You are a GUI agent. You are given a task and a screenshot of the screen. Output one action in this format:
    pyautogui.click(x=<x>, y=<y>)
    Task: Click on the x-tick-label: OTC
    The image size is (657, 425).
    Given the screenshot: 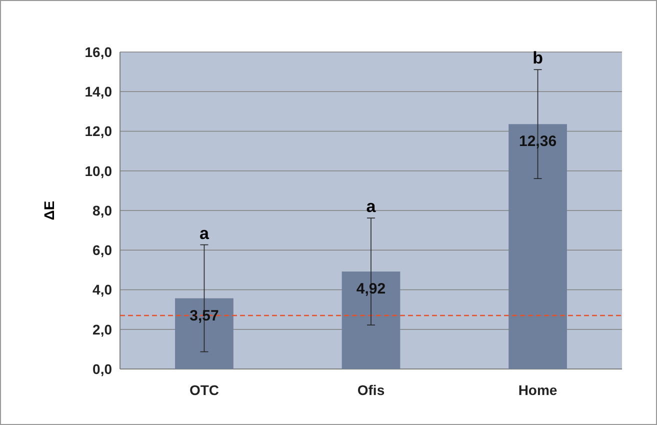 What is the action you would take?
    pyautogui.click(x=204, y=390)
    